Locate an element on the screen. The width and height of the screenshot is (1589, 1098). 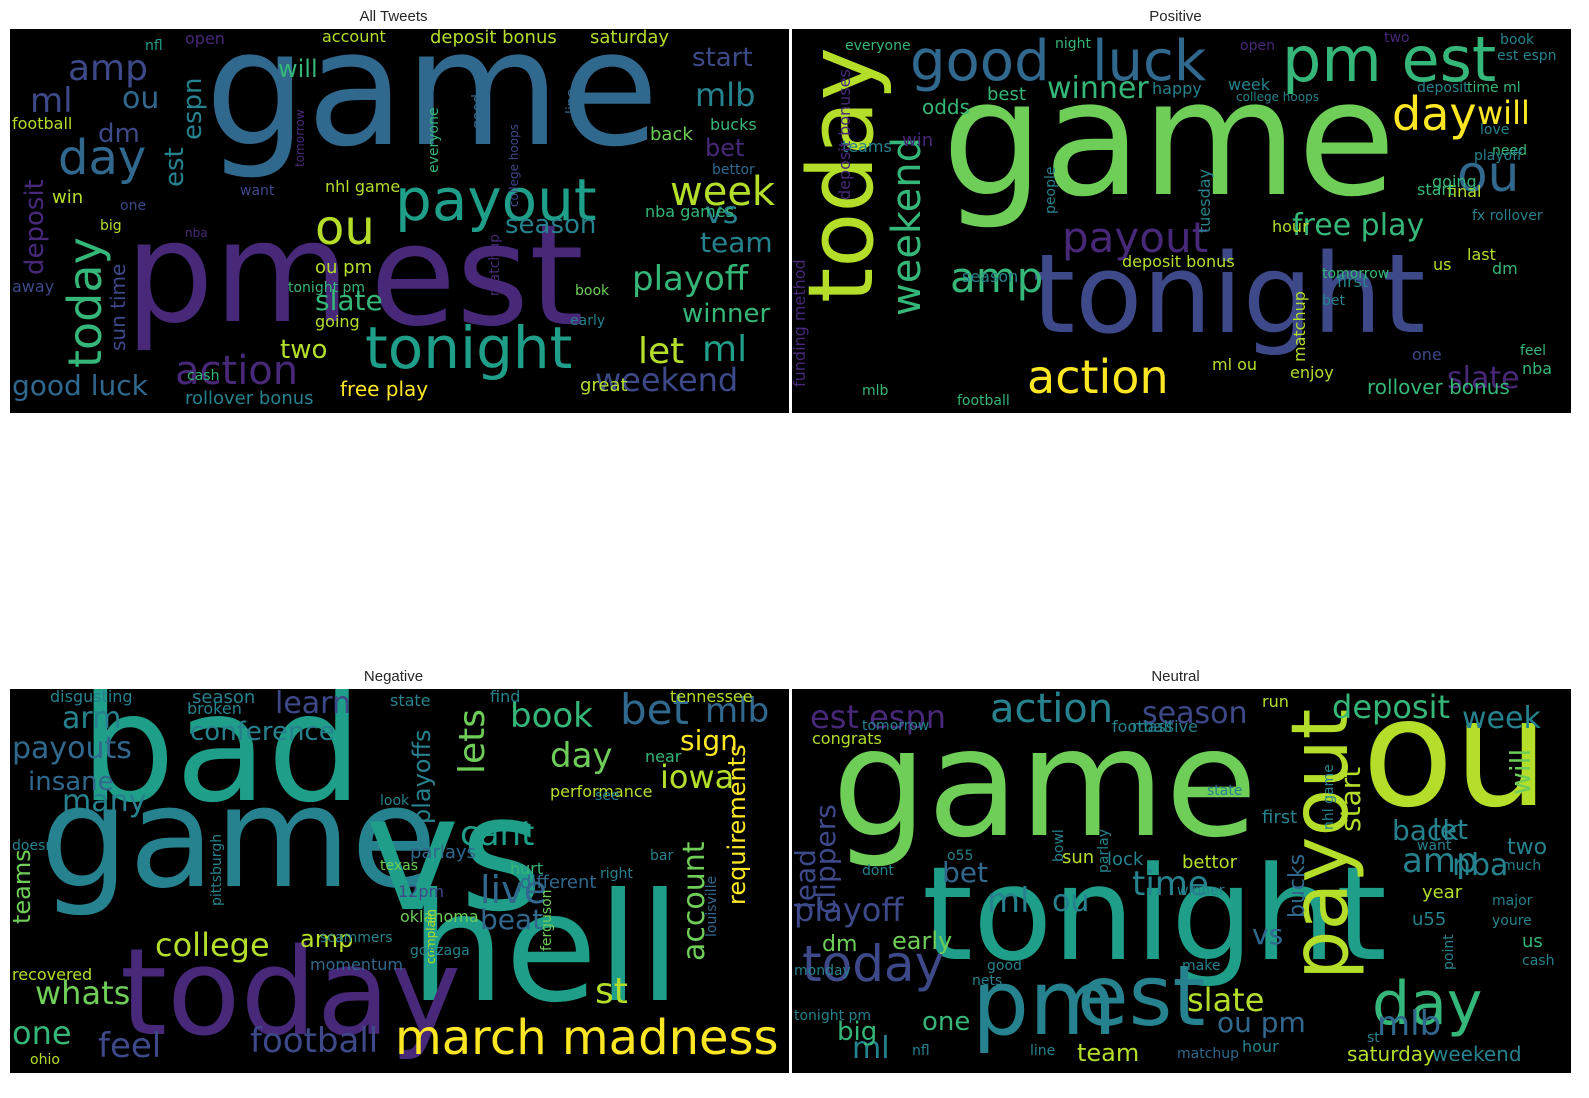
cloud-word: football is located at coordinates (983, 401).